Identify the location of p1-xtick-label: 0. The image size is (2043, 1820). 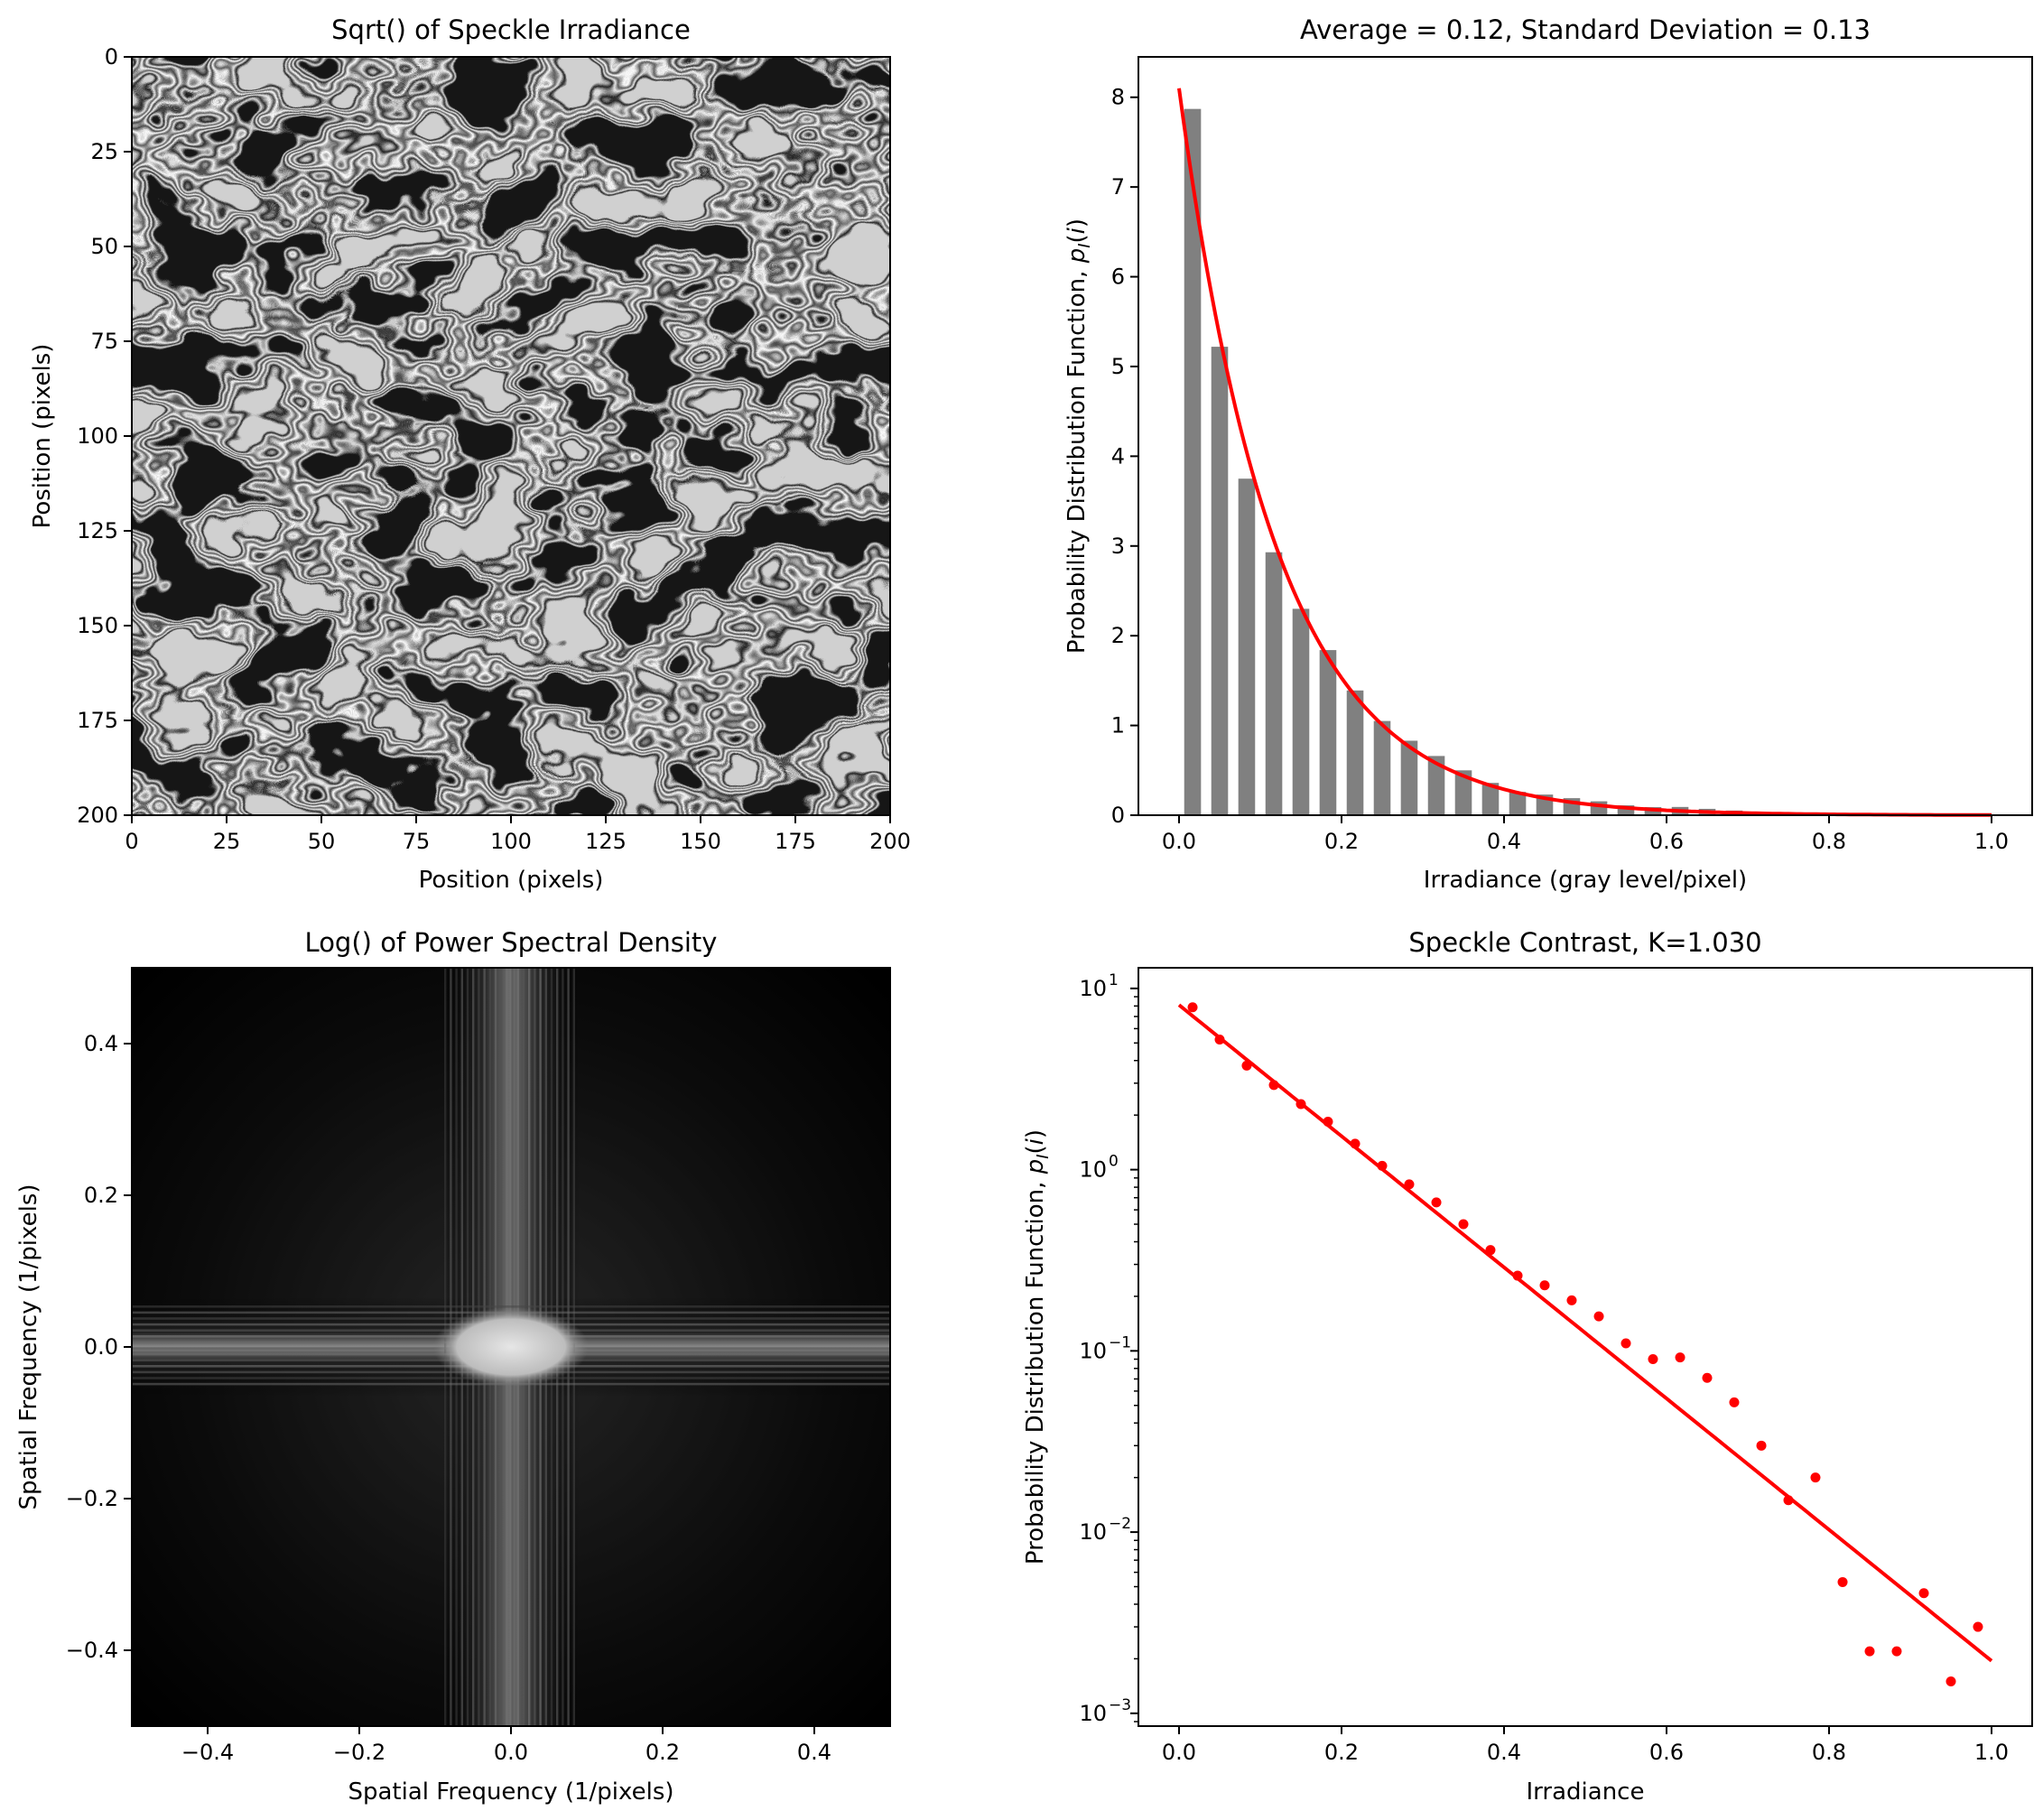
(131, 841).